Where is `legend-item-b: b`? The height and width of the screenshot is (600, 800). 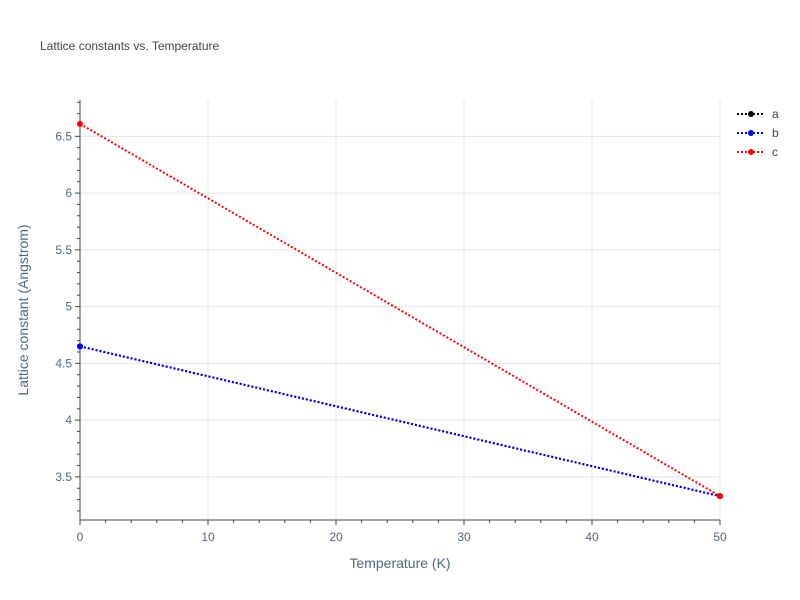
legend-item-b: b is located at coordinates (758, 133).